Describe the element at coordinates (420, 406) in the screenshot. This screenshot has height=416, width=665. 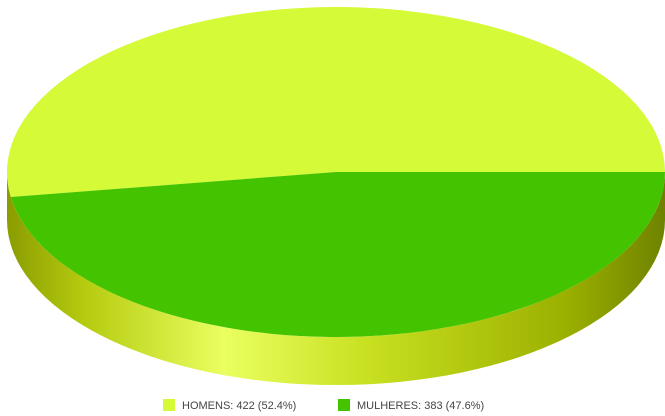
I see `legend-label-mulheres: MULHERES: 383 (47.6%)` at that location.